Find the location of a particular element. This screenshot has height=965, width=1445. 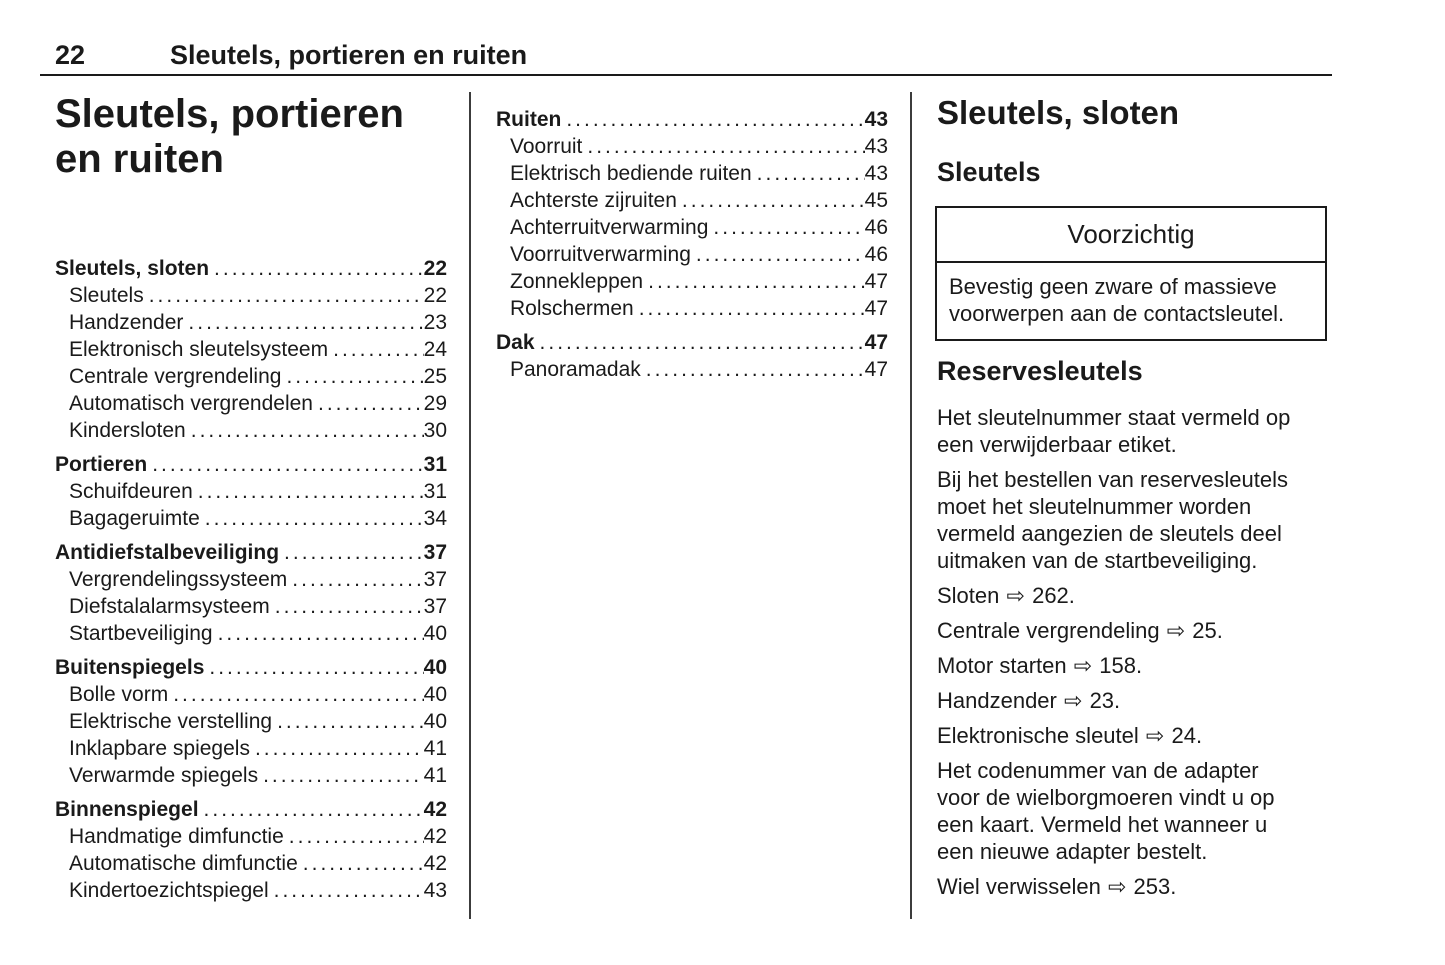

toc-entry-label: Inklapbare spiegels is located at coordinates (159, 748).